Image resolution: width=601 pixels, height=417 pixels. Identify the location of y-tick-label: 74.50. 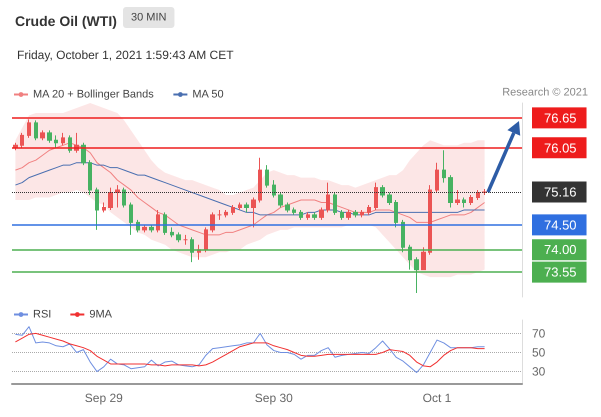
(560, 224).